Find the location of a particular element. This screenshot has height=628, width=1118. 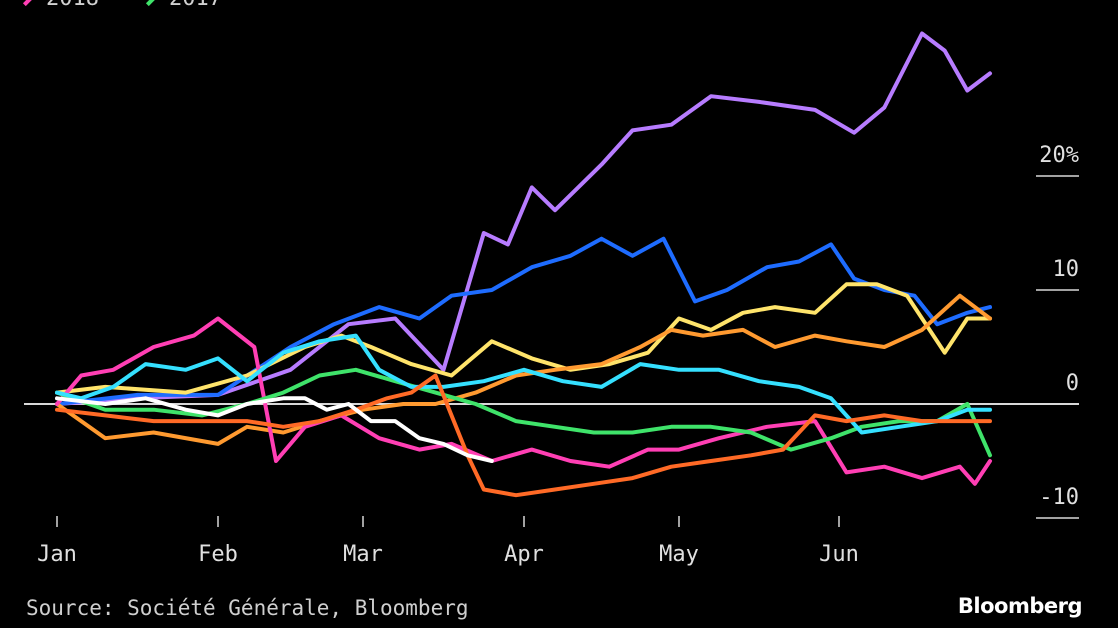

y-tick-label-20: 20% is located at coordinates (1059, 155).